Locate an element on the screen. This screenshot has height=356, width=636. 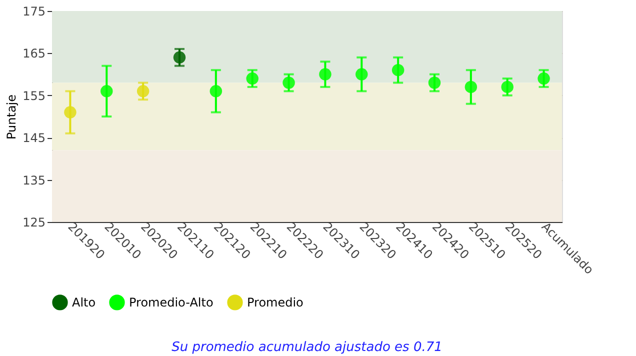
legend-label: Promedio-Alto is located at coordinates (171, 302).